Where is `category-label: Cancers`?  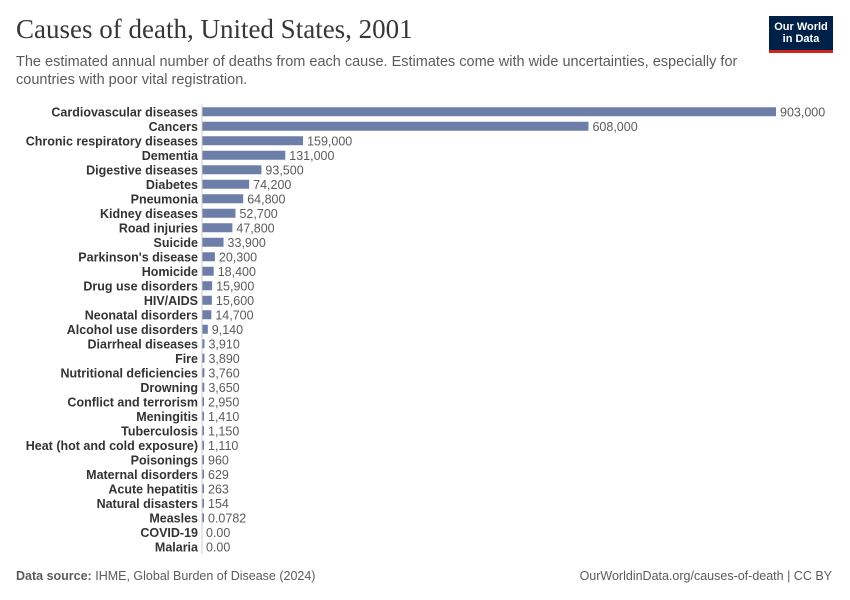
category-label: Cancers is located at coordinates (173, 127).